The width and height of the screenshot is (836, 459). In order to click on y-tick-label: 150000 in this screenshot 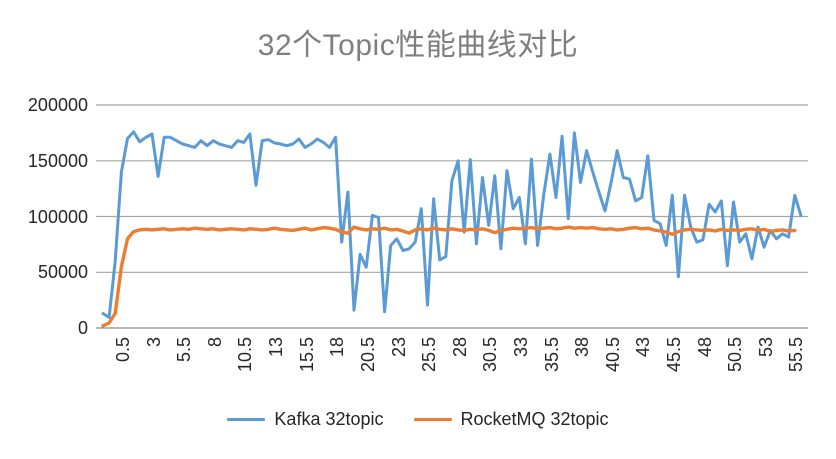, I will do `click(57, 160)`.